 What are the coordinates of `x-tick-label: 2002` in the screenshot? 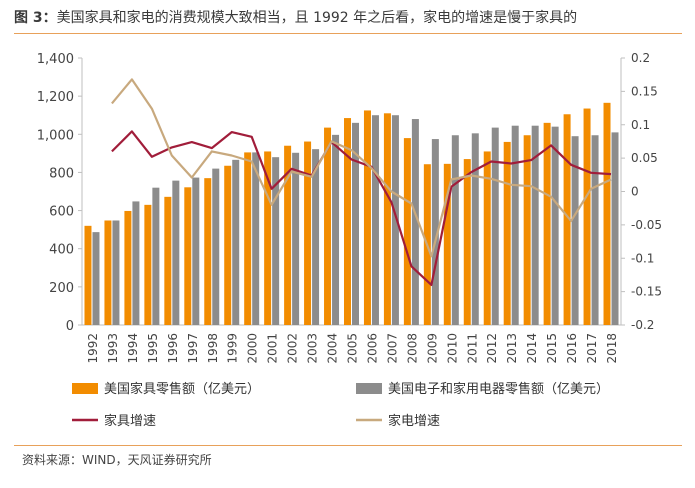 It's located at (293, 348).